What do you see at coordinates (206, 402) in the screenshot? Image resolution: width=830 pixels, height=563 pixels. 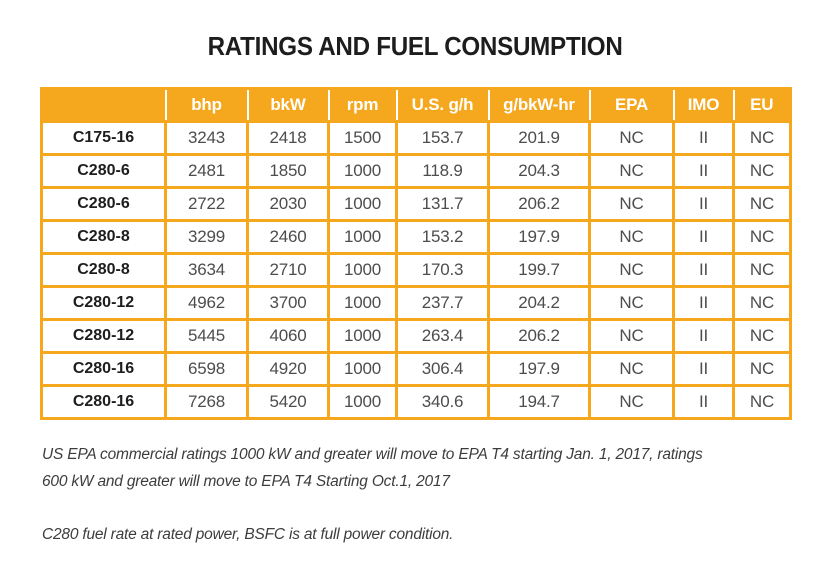 I see `table-cell: 7268` at bounding box center [206, 402].